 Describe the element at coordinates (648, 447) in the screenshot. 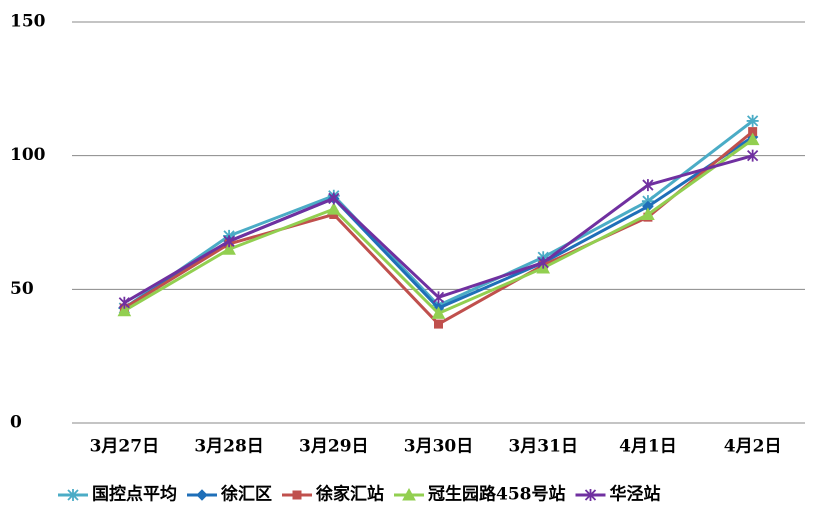

I see `x-tick-label: 4月1日` at that location.